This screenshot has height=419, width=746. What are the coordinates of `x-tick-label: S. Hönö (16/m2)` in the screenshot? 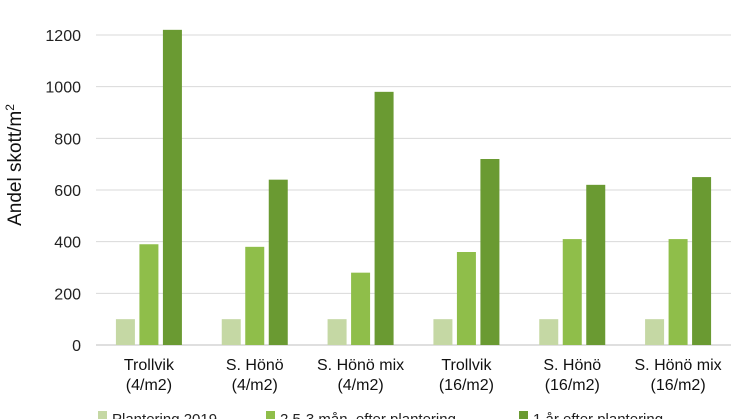 It's located at (572, 375).